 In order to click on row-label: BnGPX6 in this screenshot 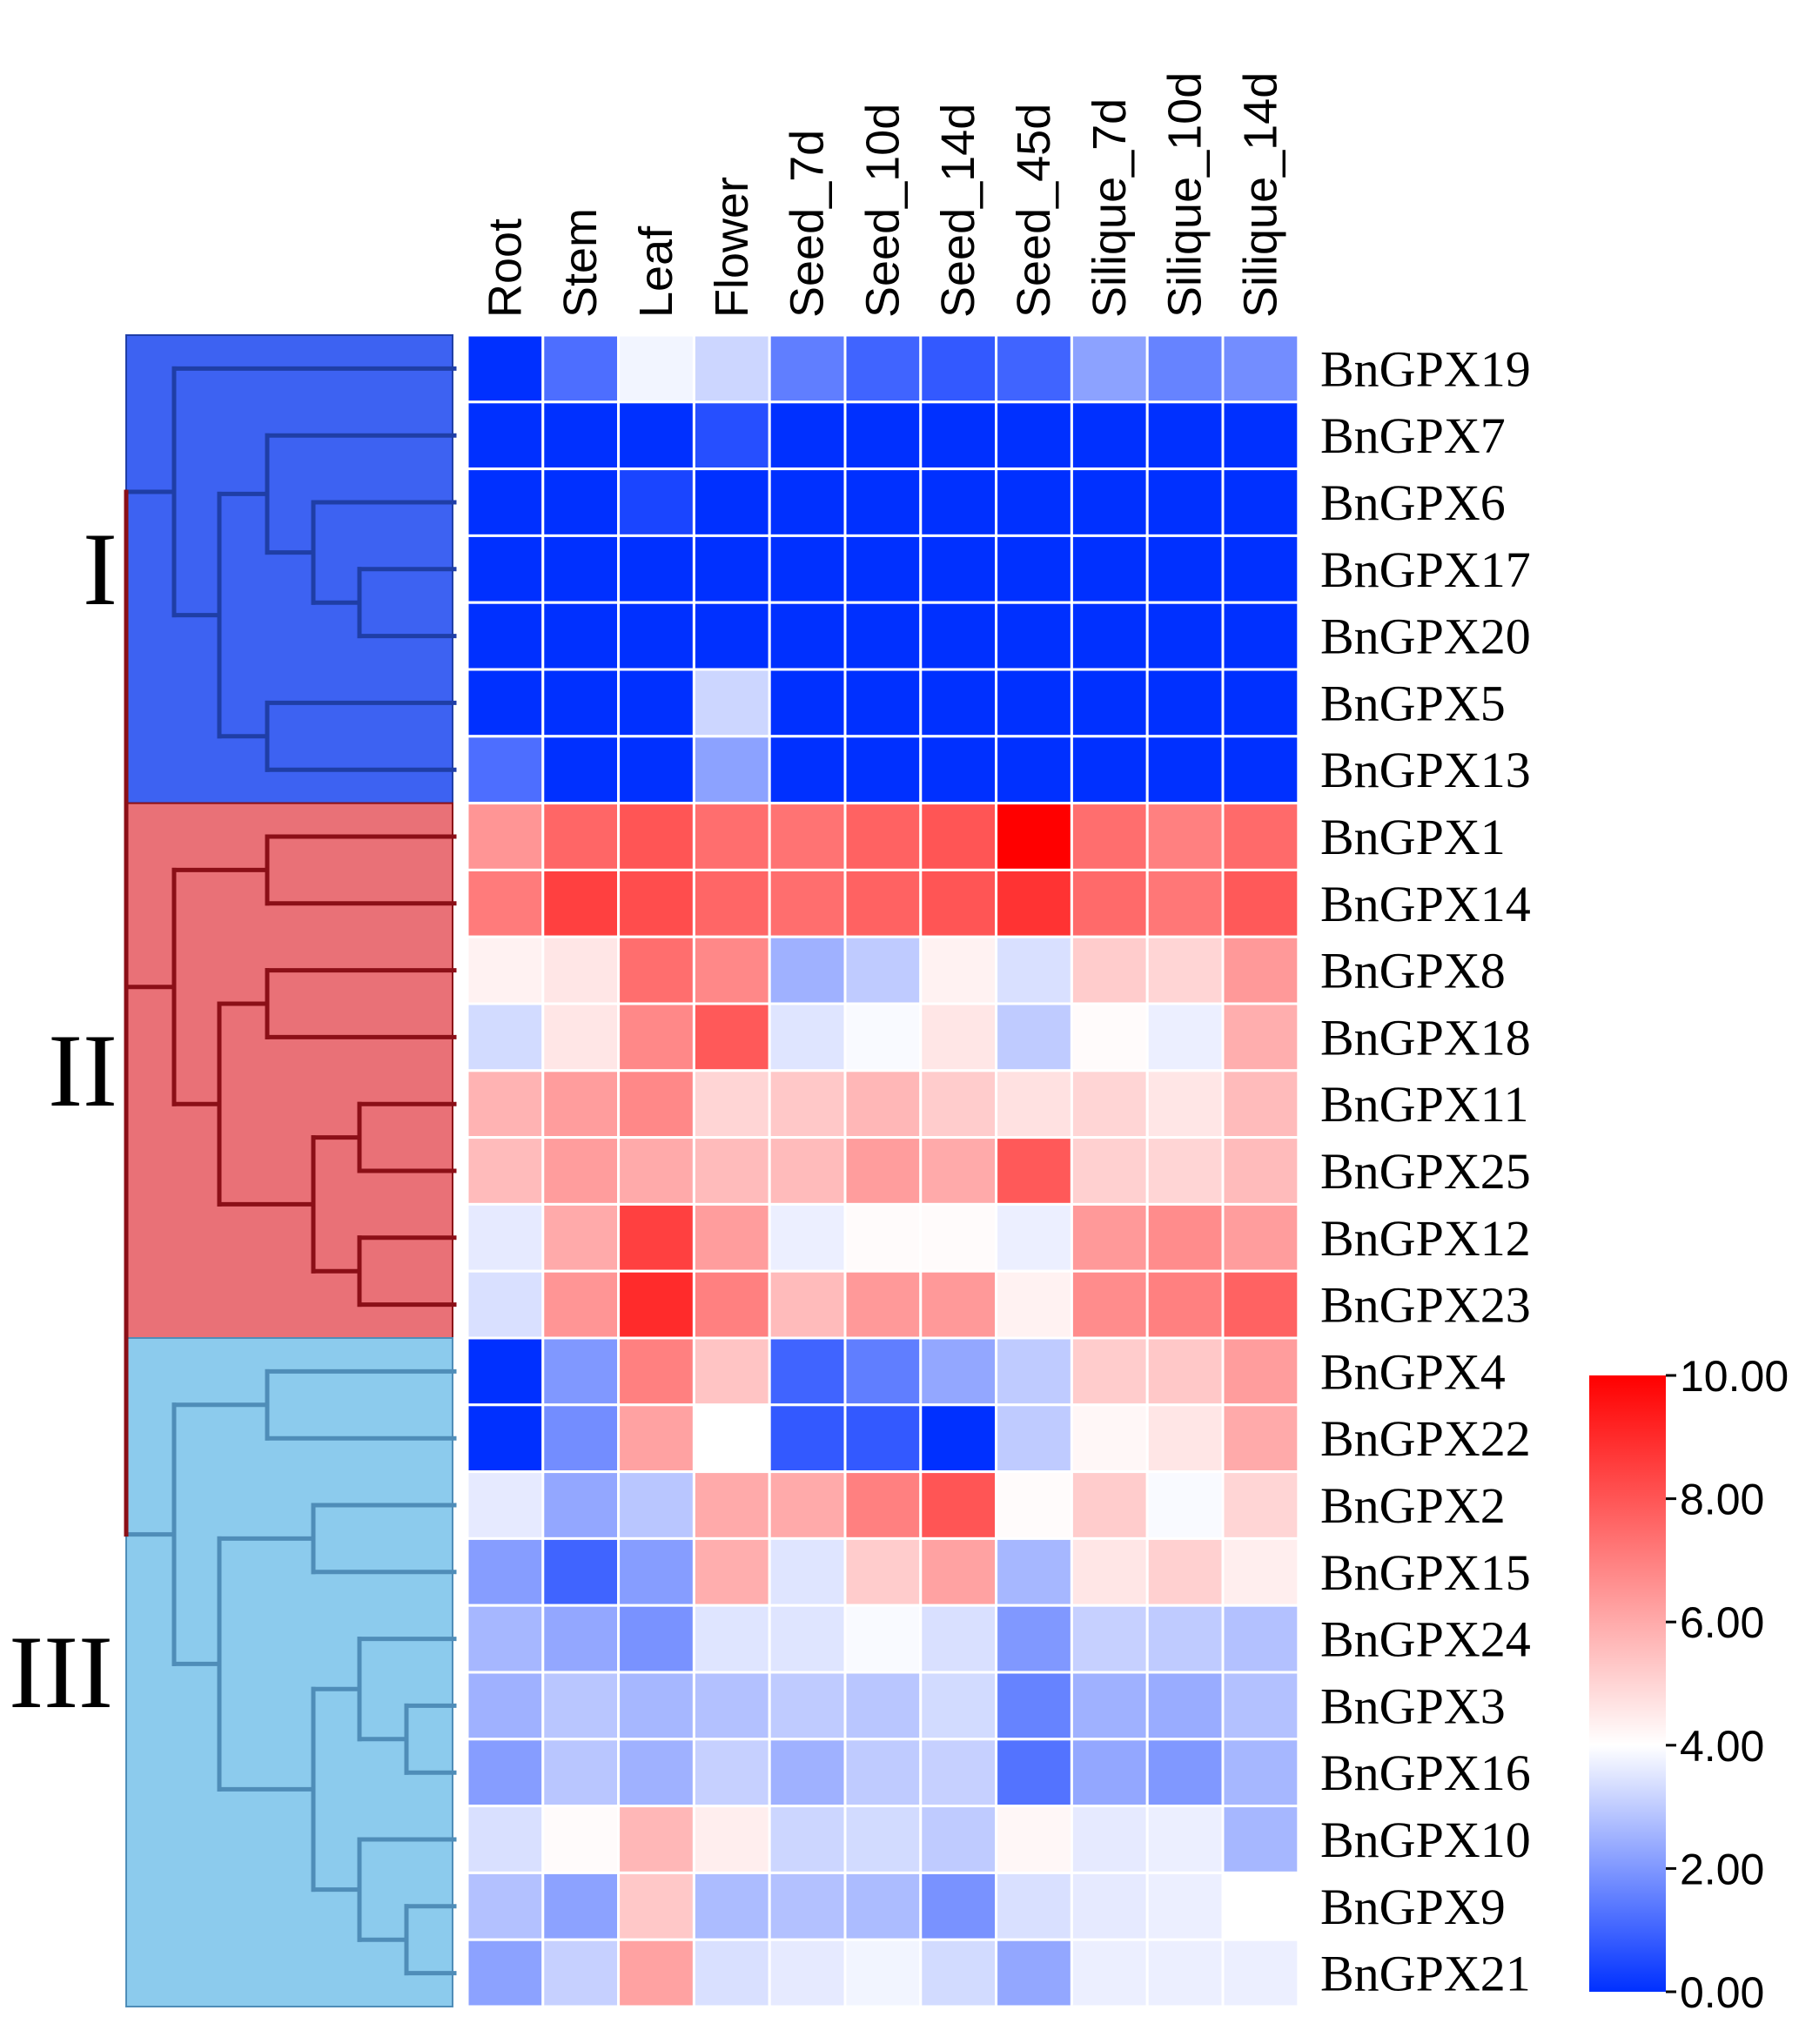, I will do `click(1413, 502)`.